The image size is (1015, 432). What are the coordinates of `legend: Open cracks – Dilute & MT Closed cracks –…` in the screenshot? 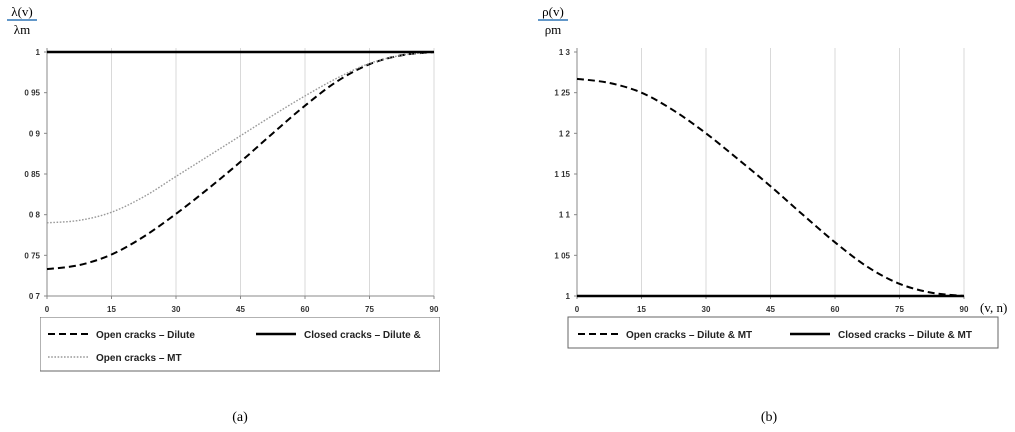 It's located at (783, 332).